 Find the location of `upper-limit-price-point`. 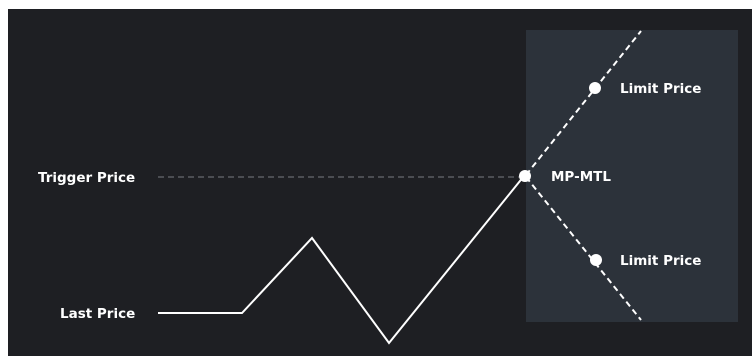

upper-limit-price-point is located at coordinates (595, 88).